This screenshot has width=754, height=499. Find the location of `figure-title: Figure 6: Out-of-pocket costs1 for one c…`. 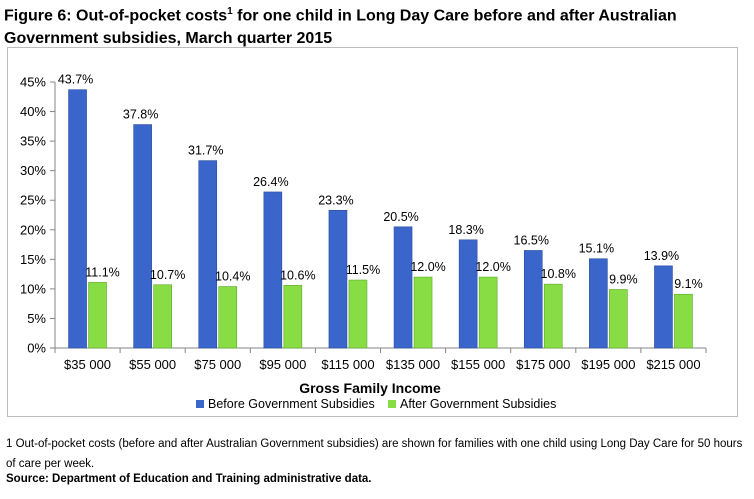

figure-title: Figure 6: Out-of-pocket costs1 for one c… is located at coordinates (378, 25).